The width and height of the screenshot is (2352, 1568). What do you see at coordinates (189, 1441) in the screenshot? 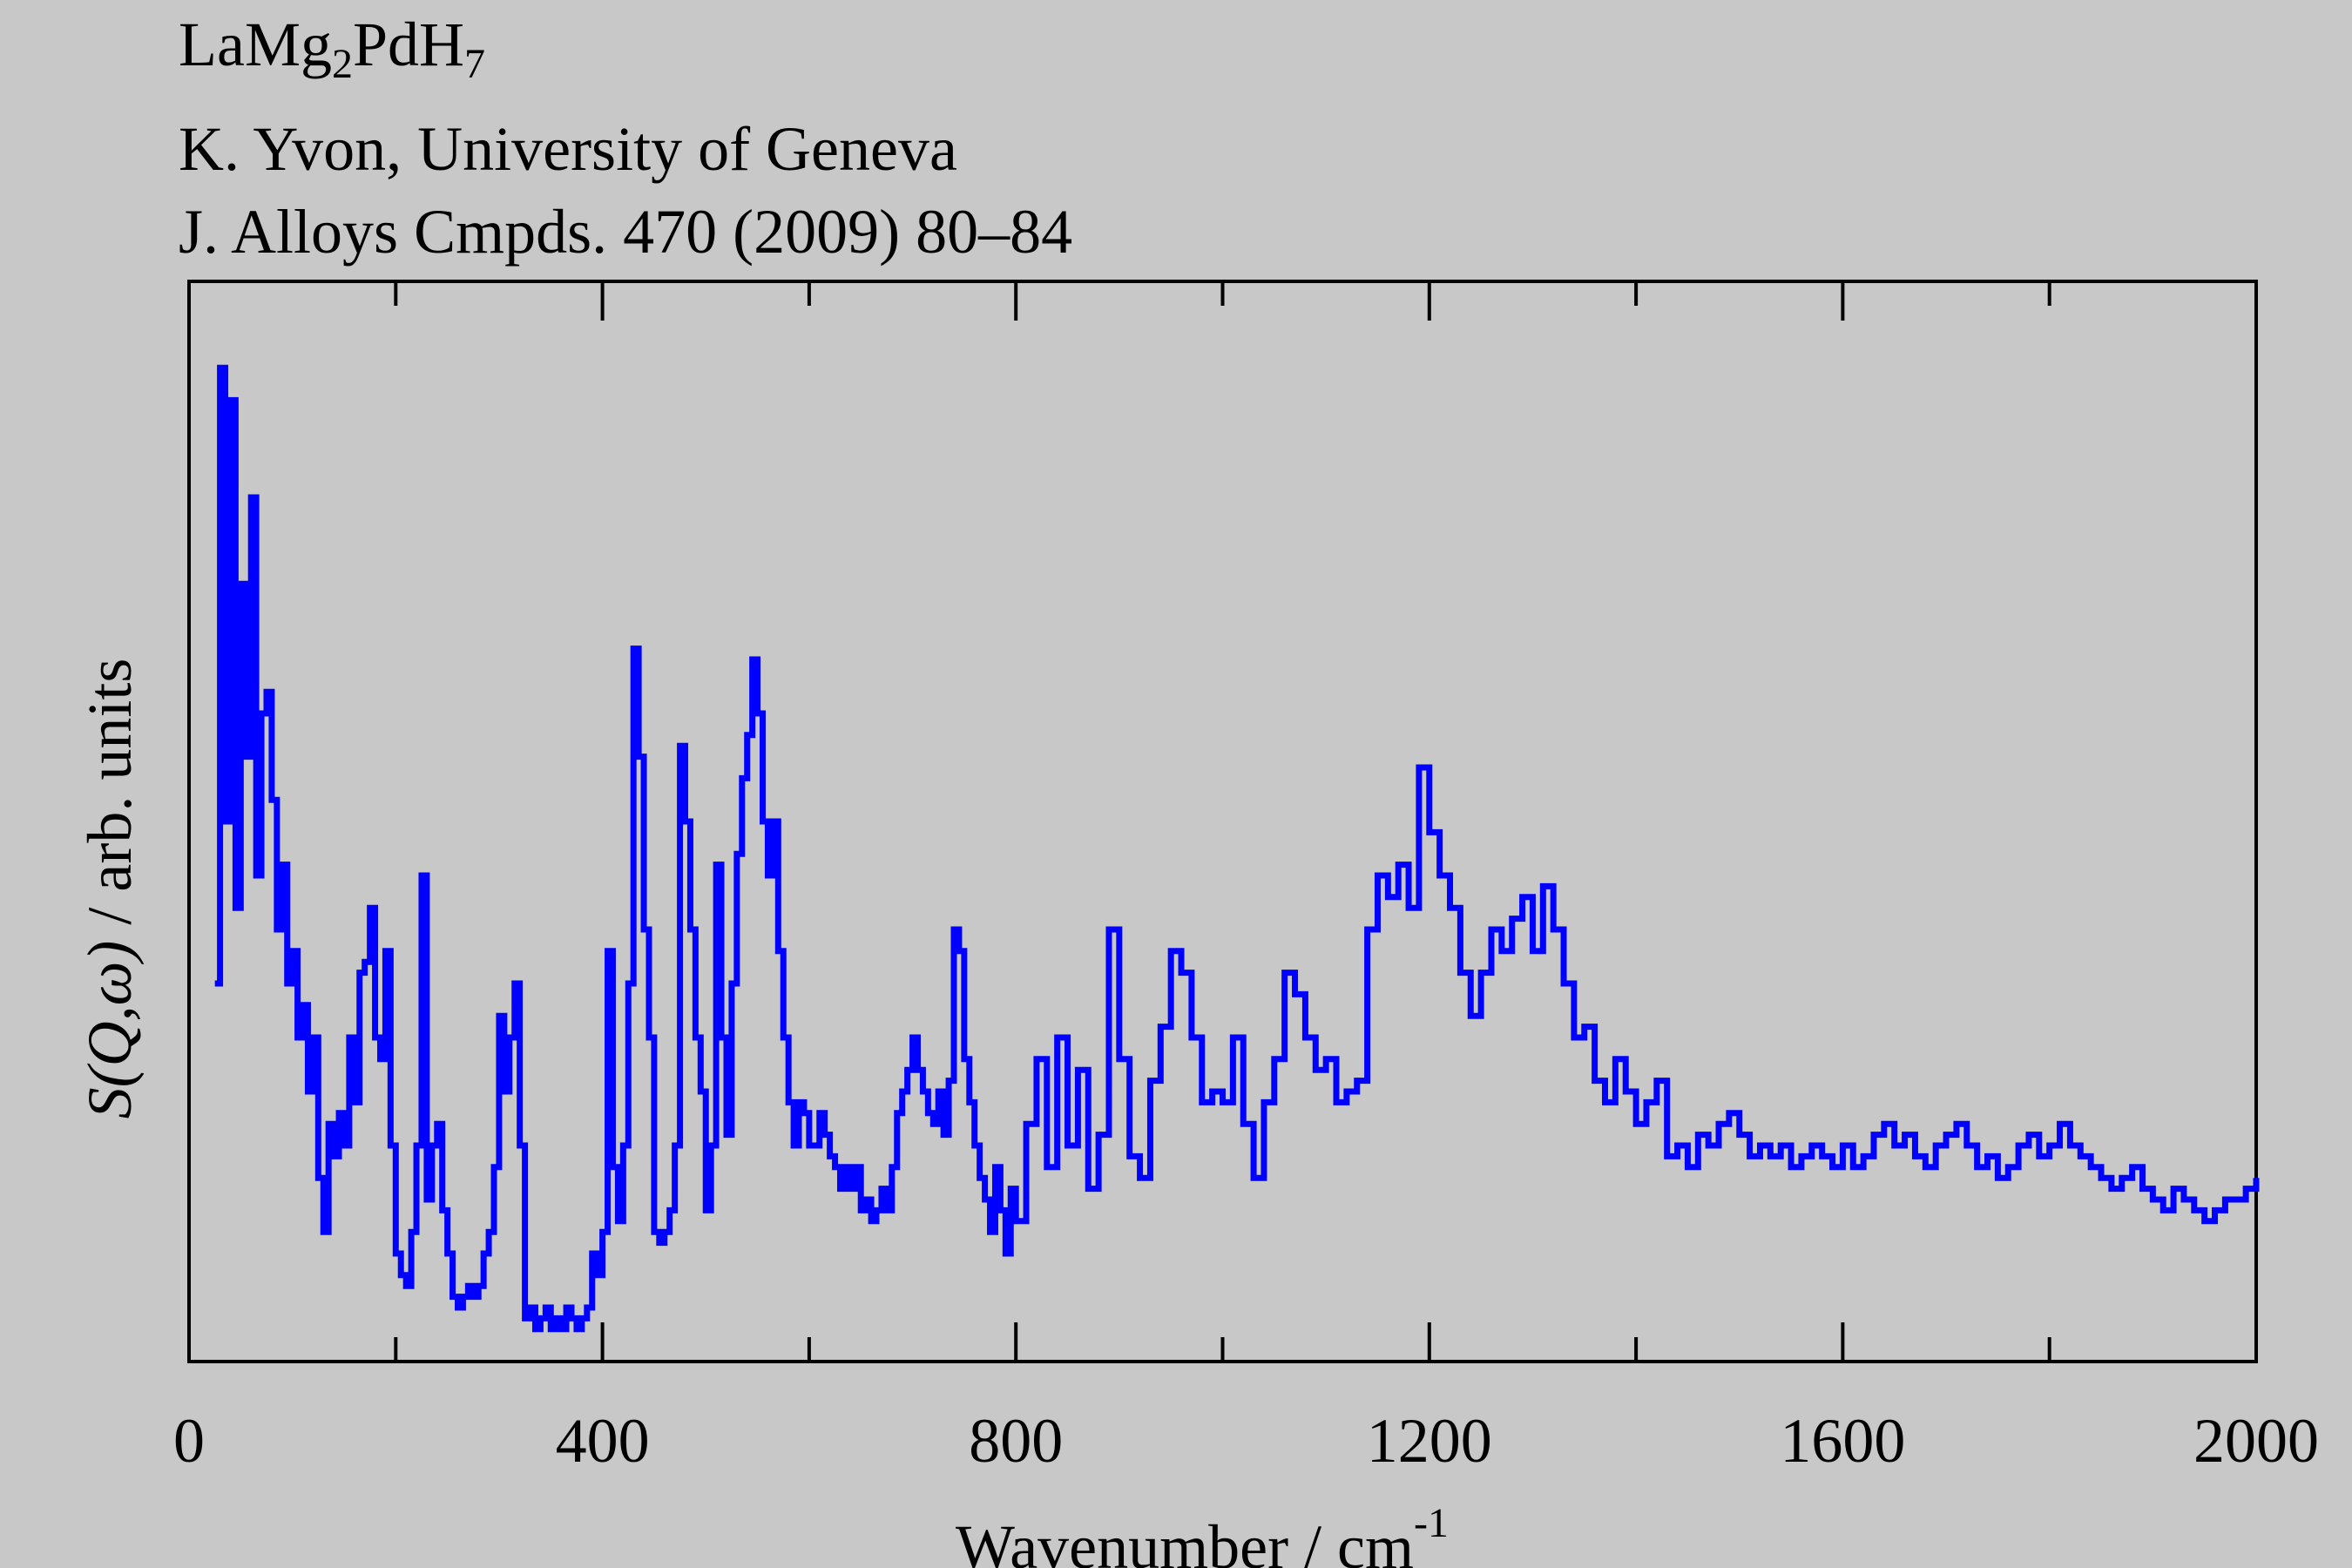
I see `x-tick-label-0: 0` at bounding box center [189, 1441].